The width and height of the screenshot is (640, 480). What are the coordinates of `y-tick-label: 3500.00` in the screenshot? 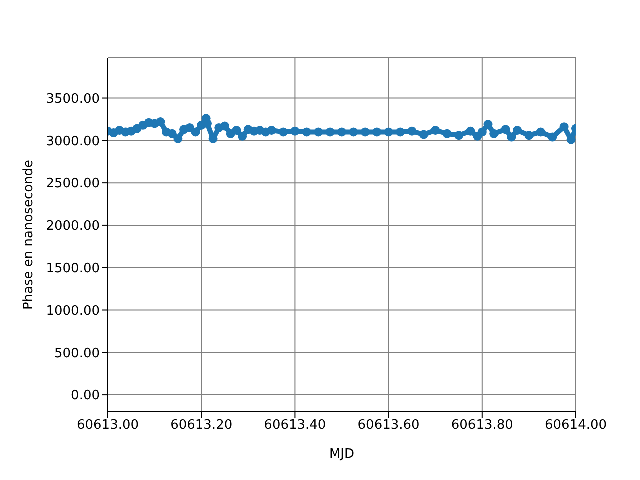 It's located at (73, 99).